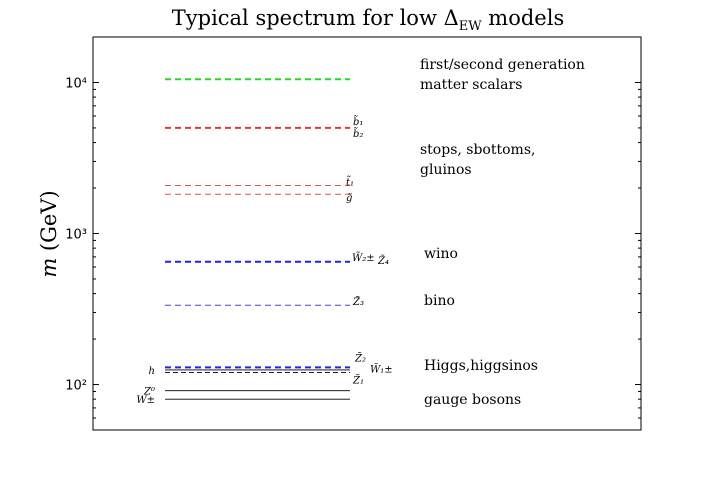  Describe the element at coordinates (76, 386) in the screenshot. I see `y-tick-label: 10²` at that location.